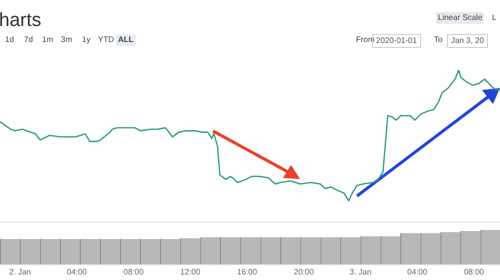 This screenshot has height=280, width=500. What do you see at coordinates (438, 40) in the screenshot?
I see `text: To` at bounding box center [438, 40].